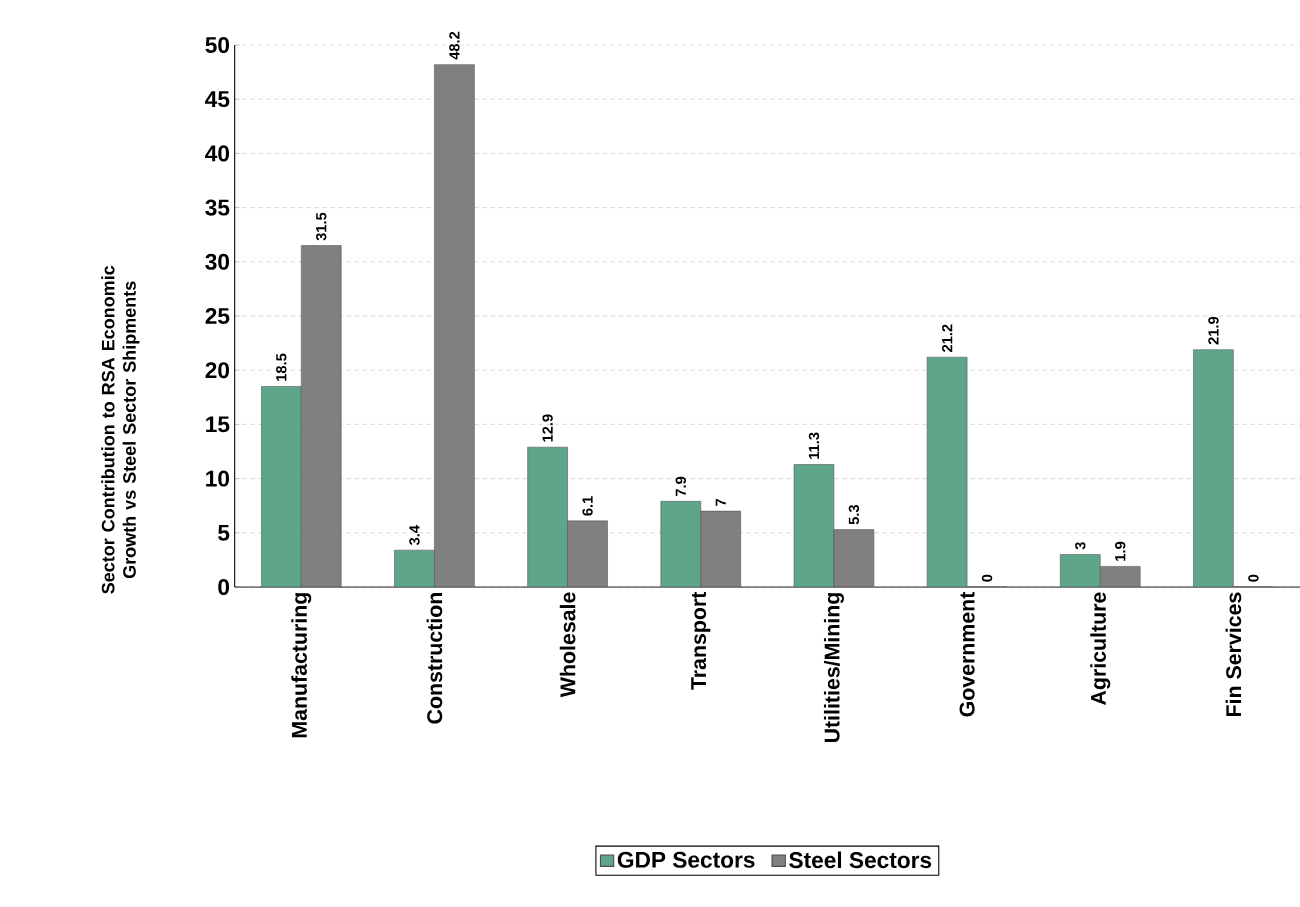 Image resolution: width=1300 pixels, height=907 pixels. I want to click on x-tick-label: Fin Services, so click(1233, 654).